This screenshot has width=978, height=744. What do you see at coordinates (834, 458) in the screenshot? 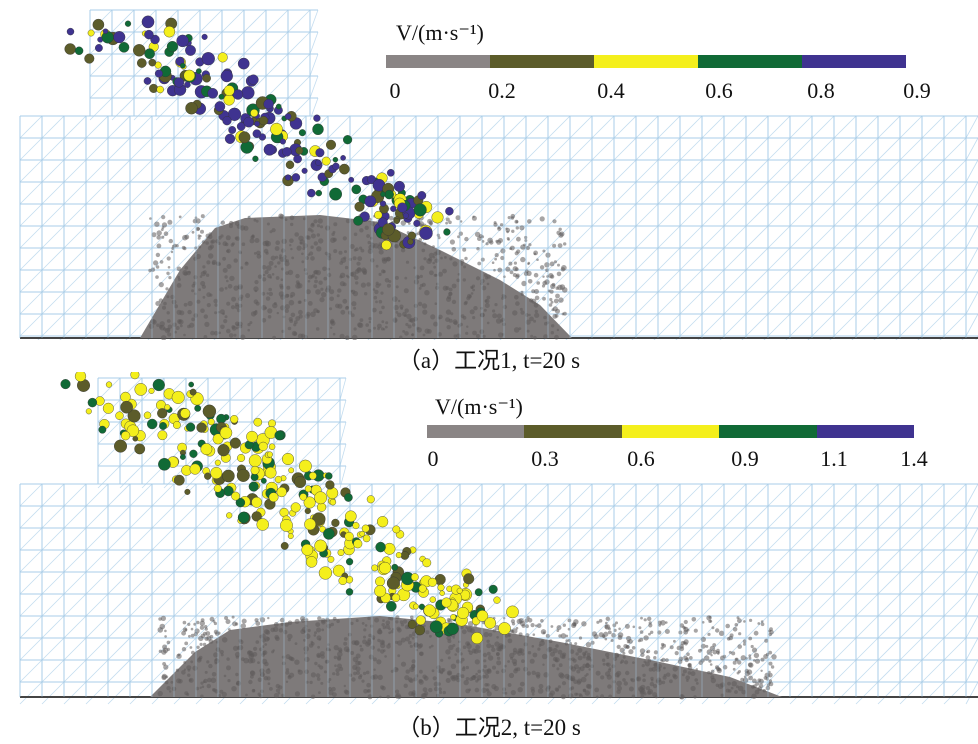
I see `legend-tick: 1.1` at bounding box center [834, 458].